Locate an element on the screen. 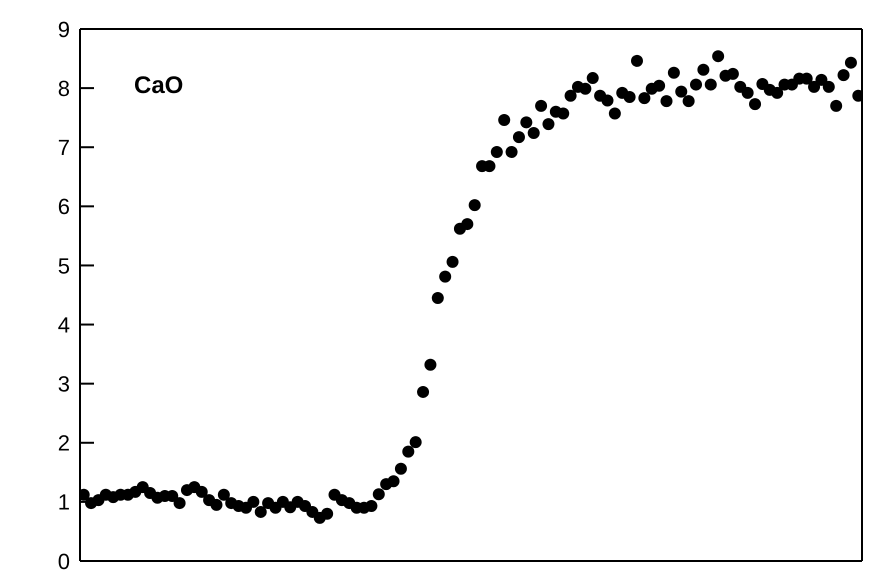  y-tick-label: 9 is located at coordinates (64, 29).